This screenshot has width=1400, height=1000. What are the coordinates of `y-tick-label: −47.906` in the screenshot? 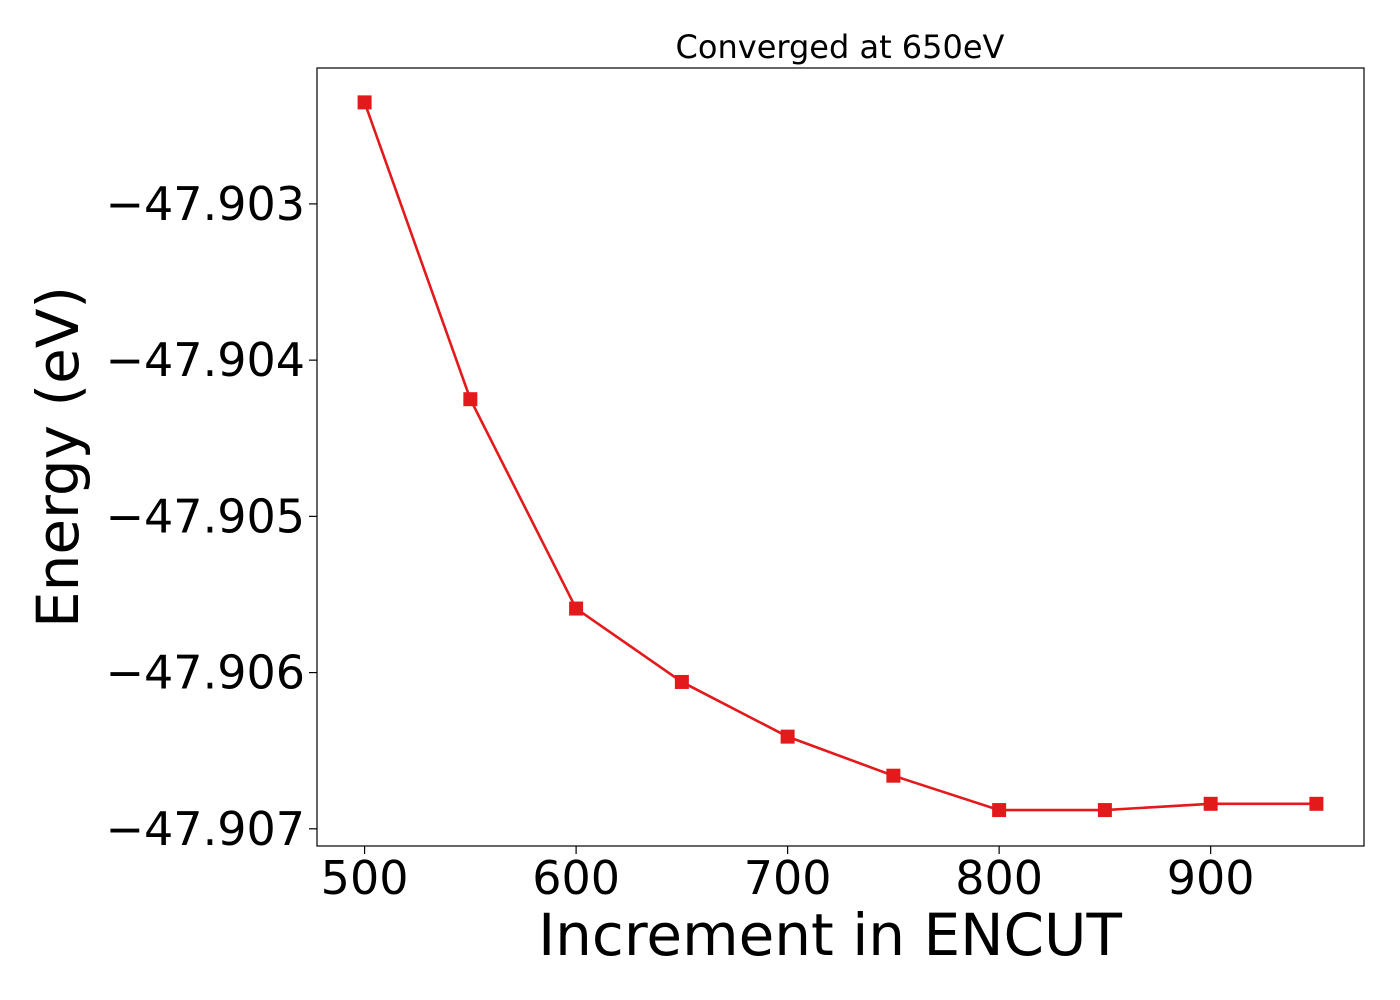 It's located at (206, 673).